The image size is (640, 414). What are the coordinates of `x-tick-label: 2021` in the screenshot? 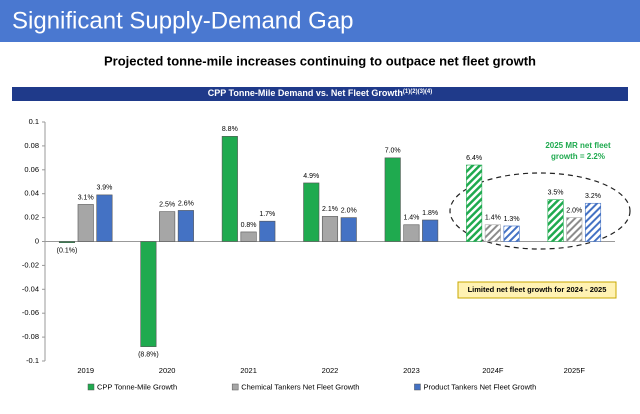 It's located at (248, 370).